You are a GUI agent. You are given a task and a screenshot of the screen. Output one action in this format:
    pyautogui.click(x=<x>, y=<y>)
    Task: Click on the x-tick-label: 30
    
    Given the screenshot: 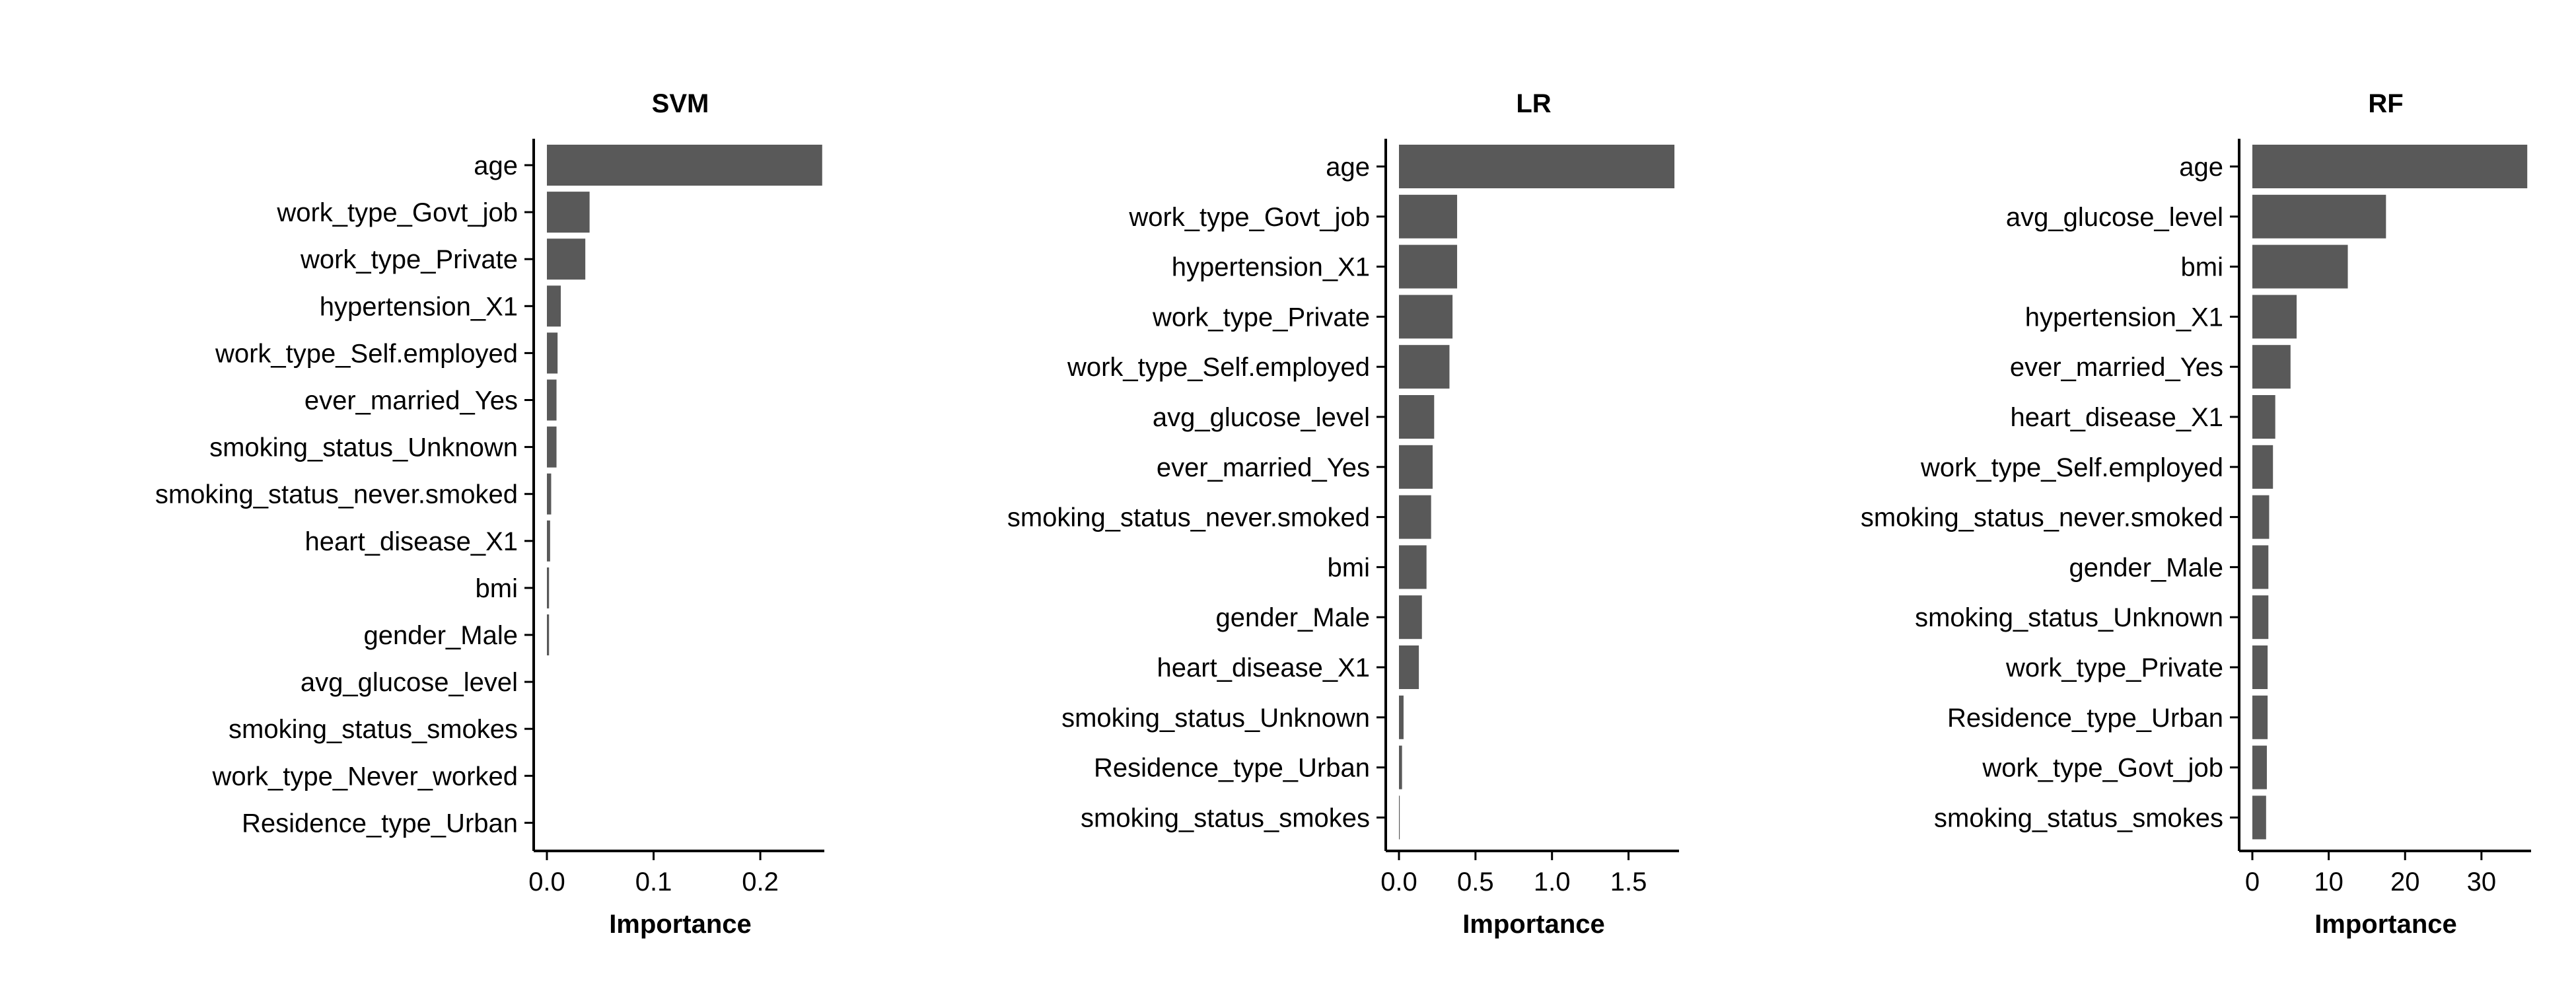 What is the action you would take?
    pyautogui.click(x=2482, y=882)
    